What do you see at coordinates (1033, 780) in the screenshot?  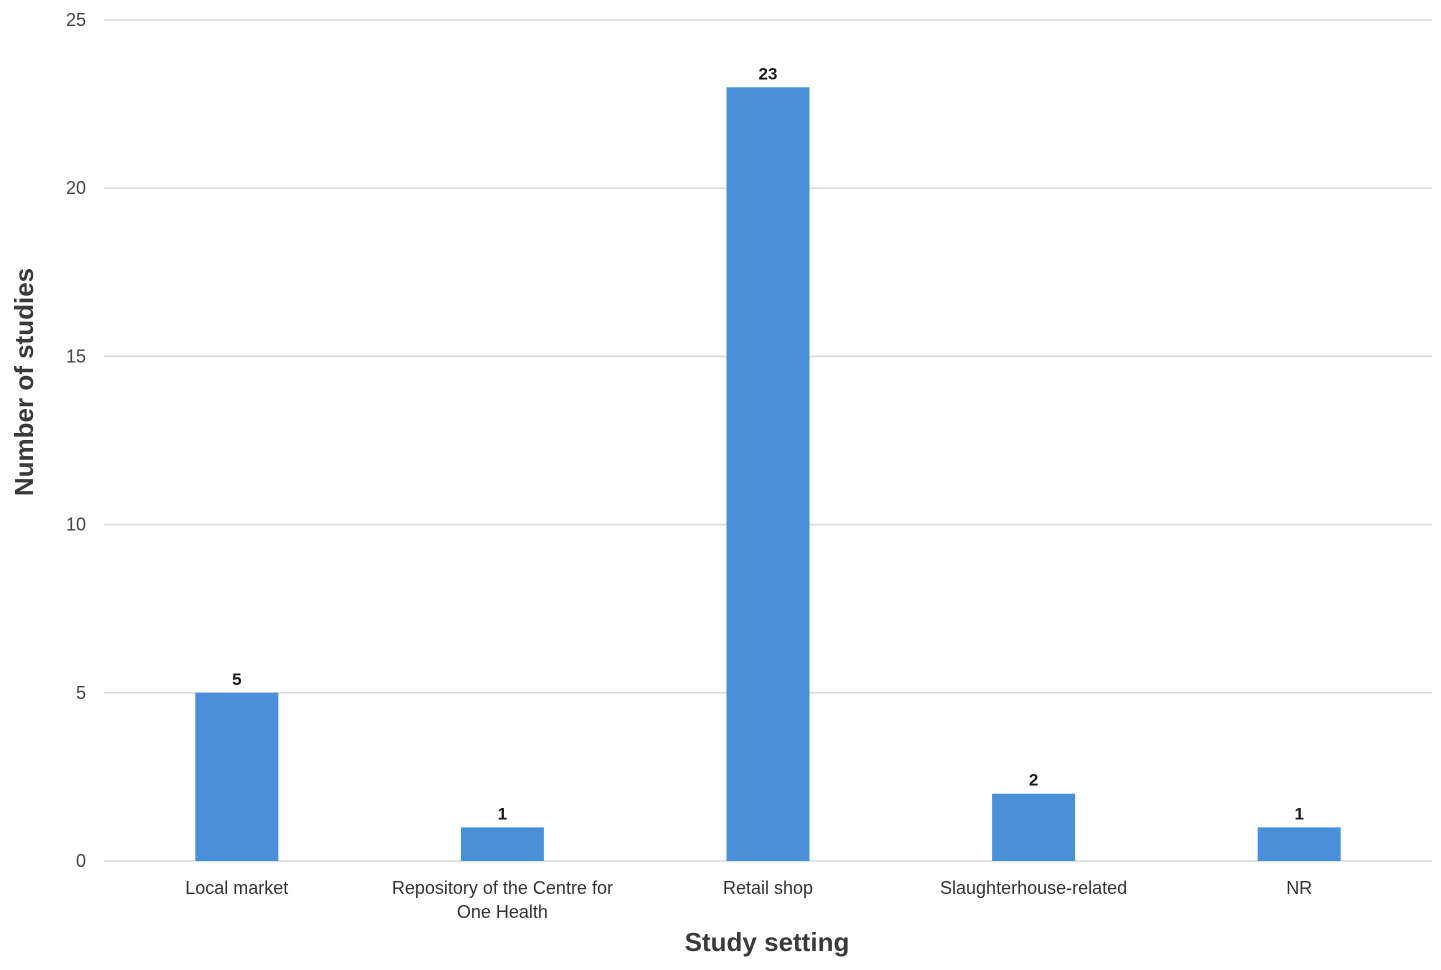 I see `data-label: 2` at bounding box center [1033, 780].